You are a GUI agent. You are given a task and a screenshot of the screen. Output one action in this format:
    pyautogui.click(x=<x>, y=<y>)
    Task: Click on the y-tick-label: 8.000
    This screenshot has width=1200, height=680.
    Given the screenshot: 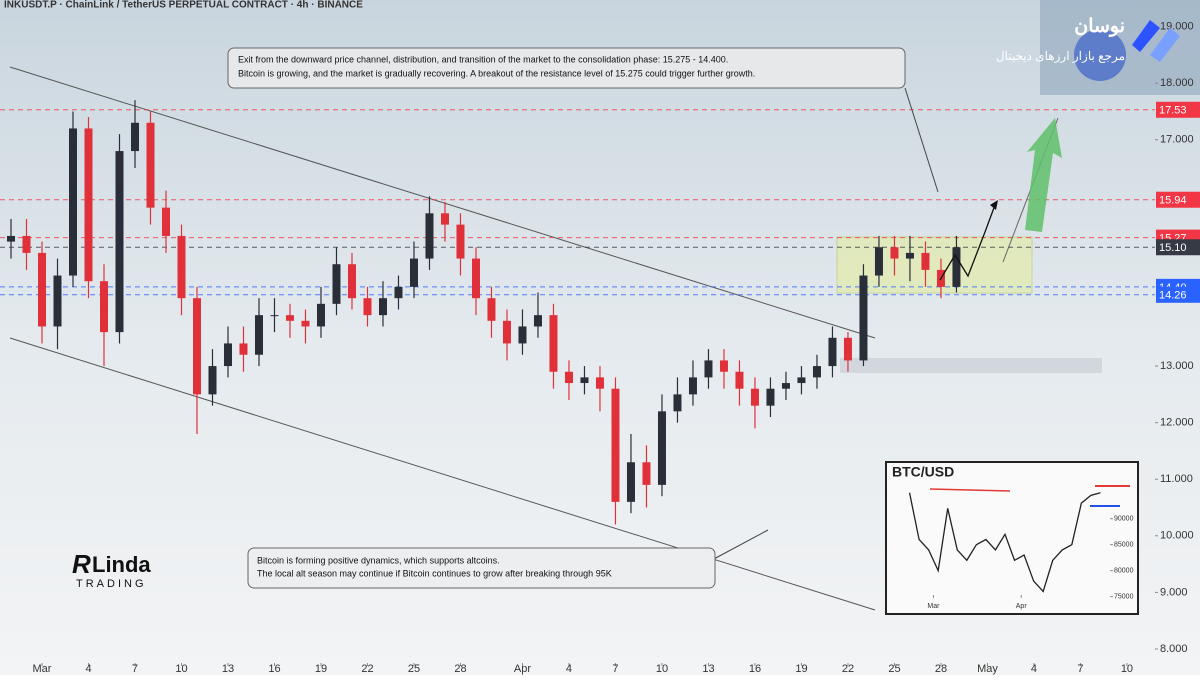 What is the action you would take?
    pyautogui.click(x=1174, y=649)
    